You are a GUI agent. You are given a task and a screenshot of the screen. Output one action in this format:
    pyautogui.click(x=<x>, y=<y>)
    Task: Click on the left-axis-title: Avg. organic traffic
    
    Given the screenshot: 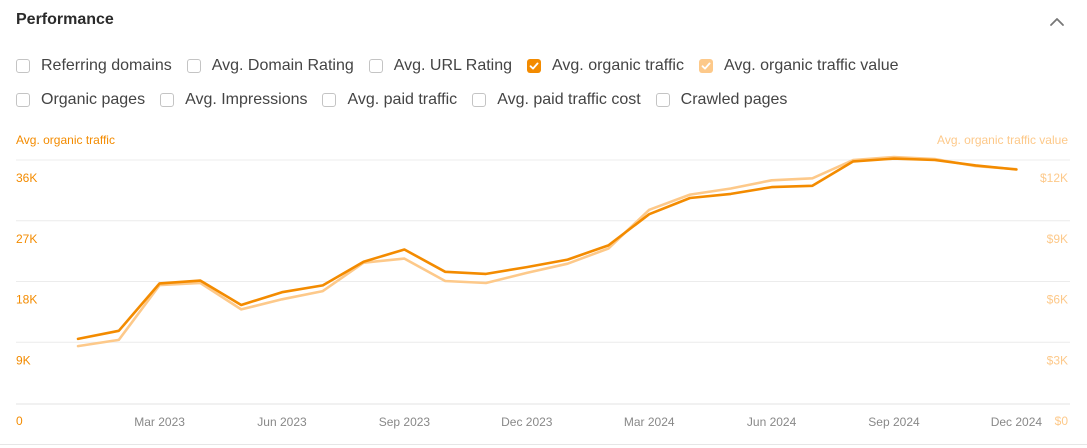 What is the action you would take?
    pyautogui.click(x=65, y=140)
    